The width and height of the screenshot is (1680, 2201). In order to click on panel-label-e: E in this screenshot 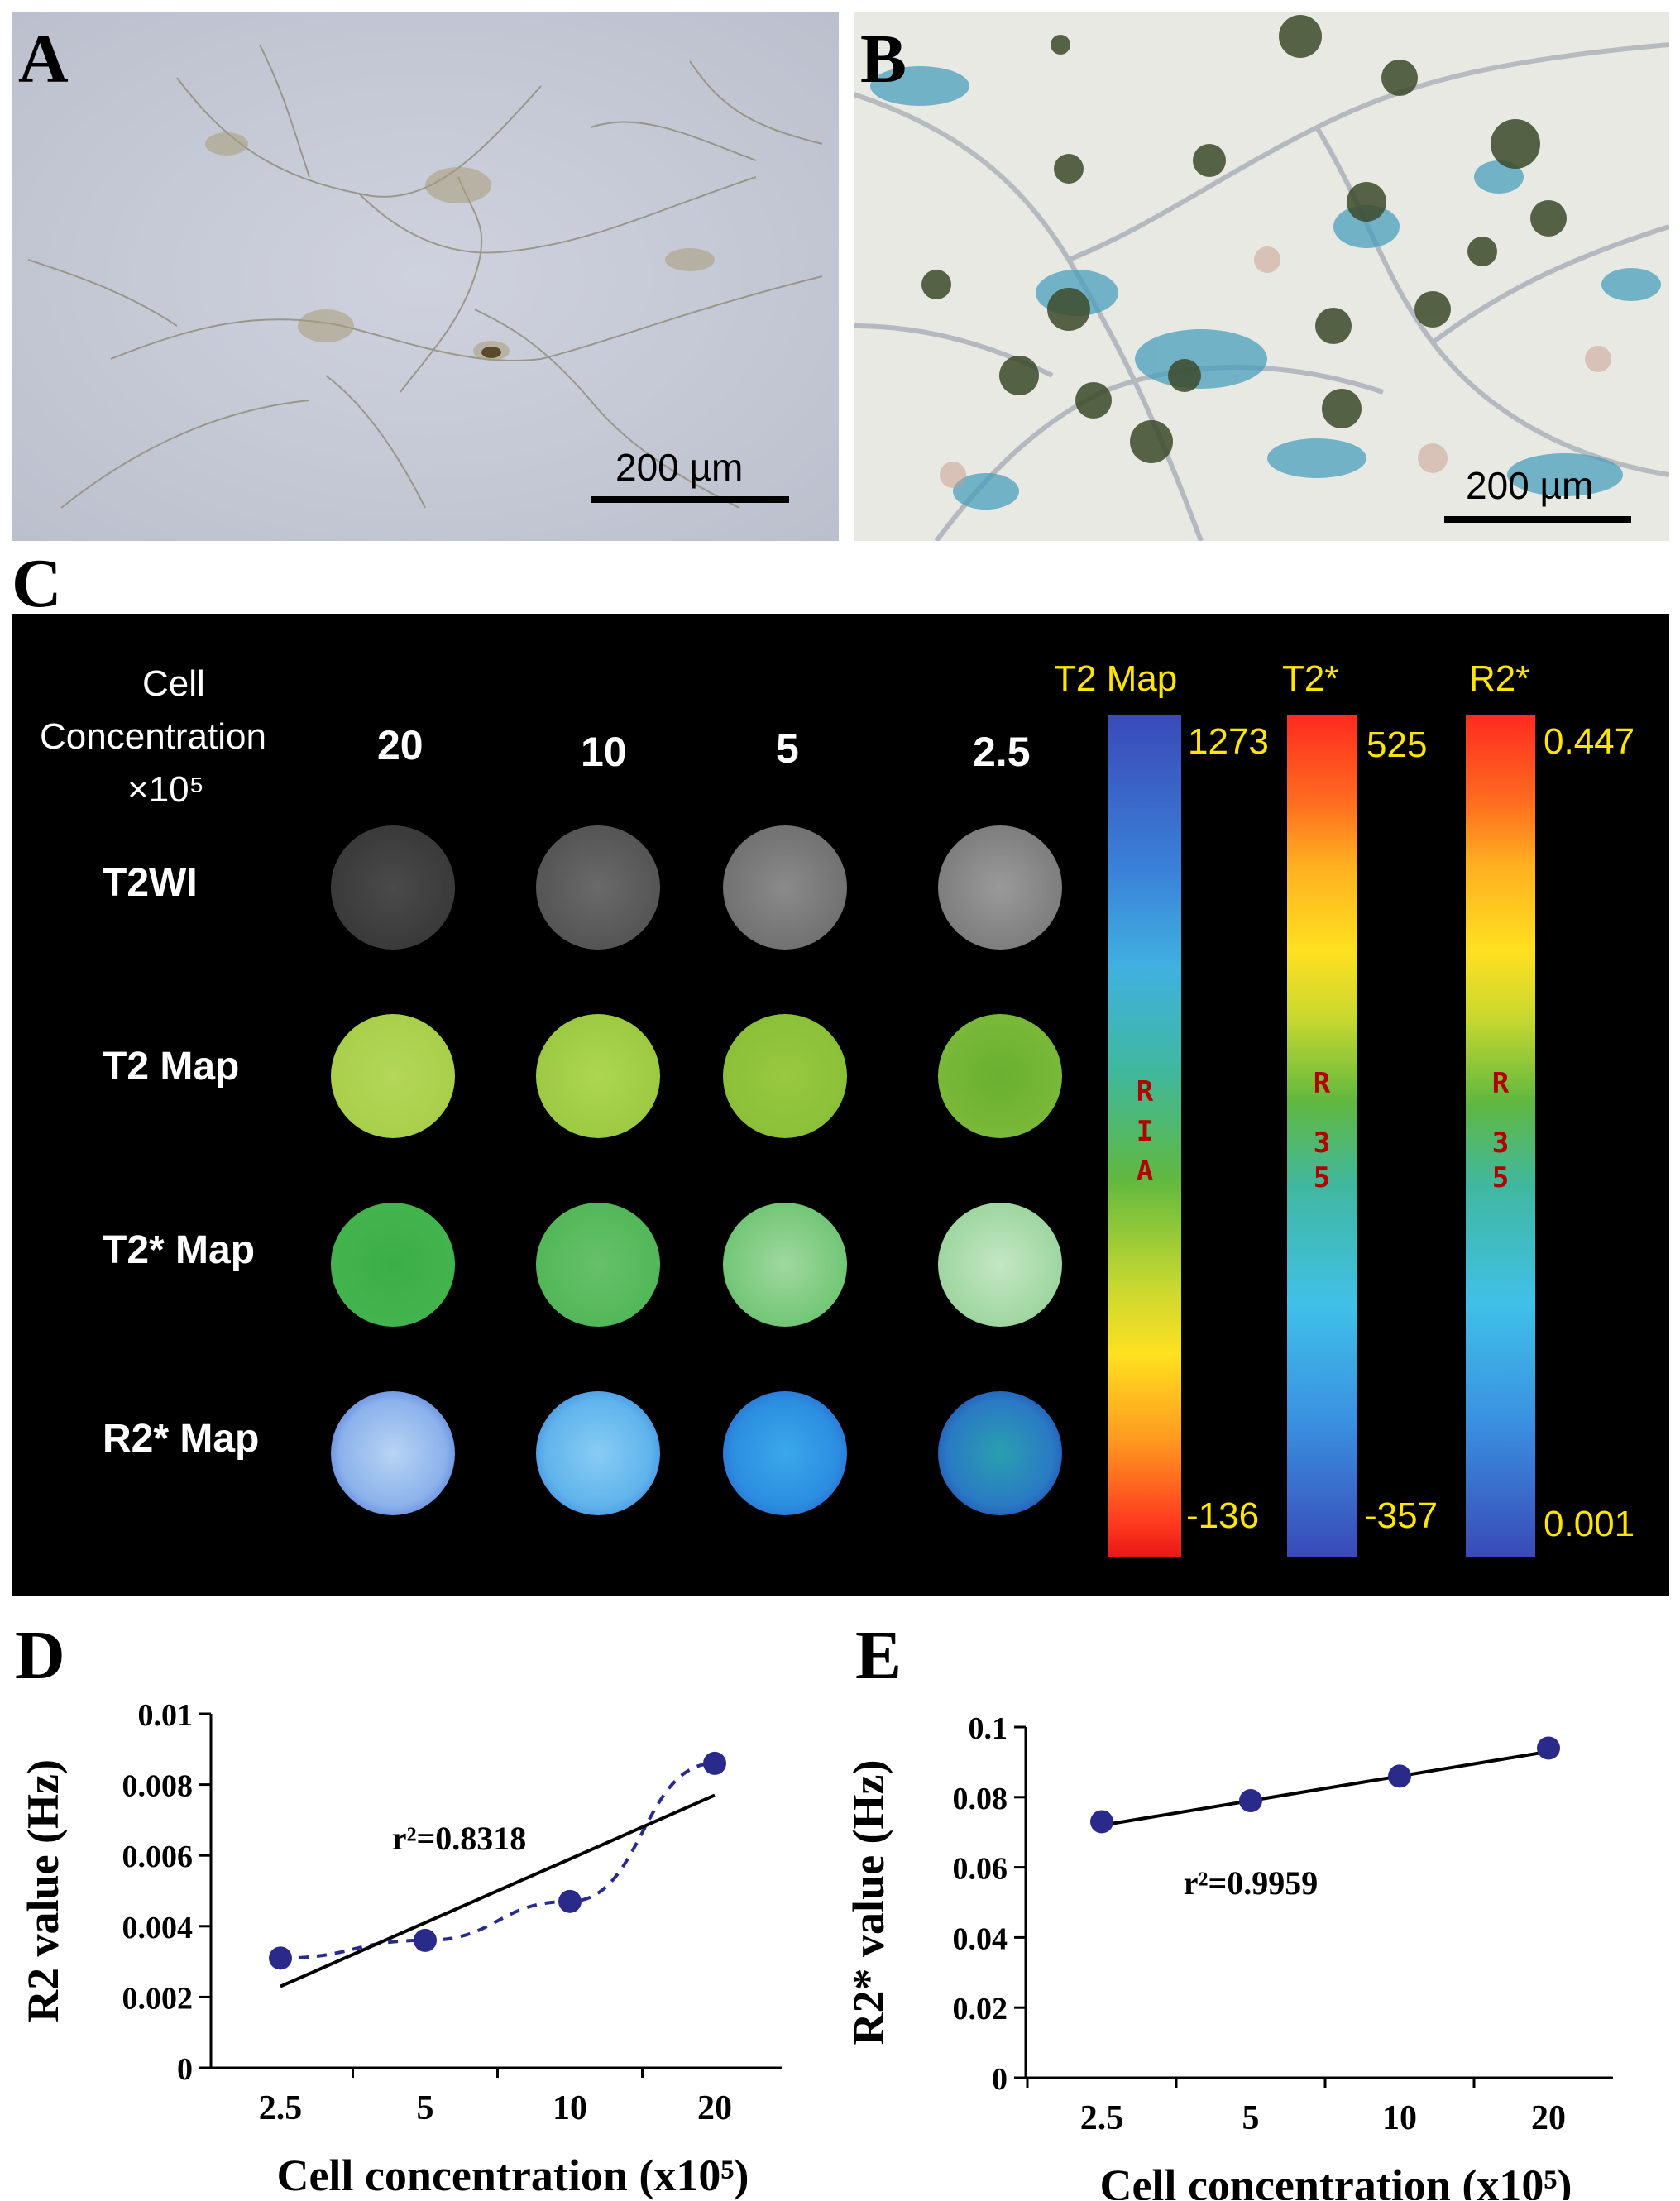, I will do `click(878, 1655)`.